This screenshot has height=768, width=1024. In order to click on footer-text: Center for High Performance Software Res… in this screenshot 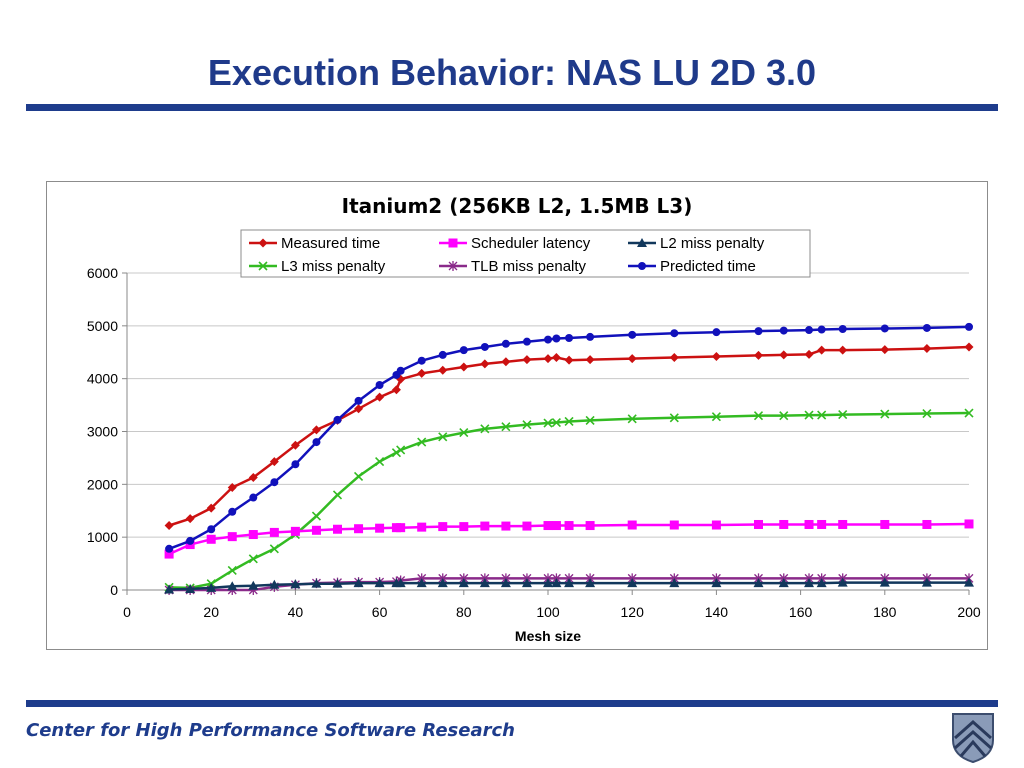, I will do `click(270, 730)`.